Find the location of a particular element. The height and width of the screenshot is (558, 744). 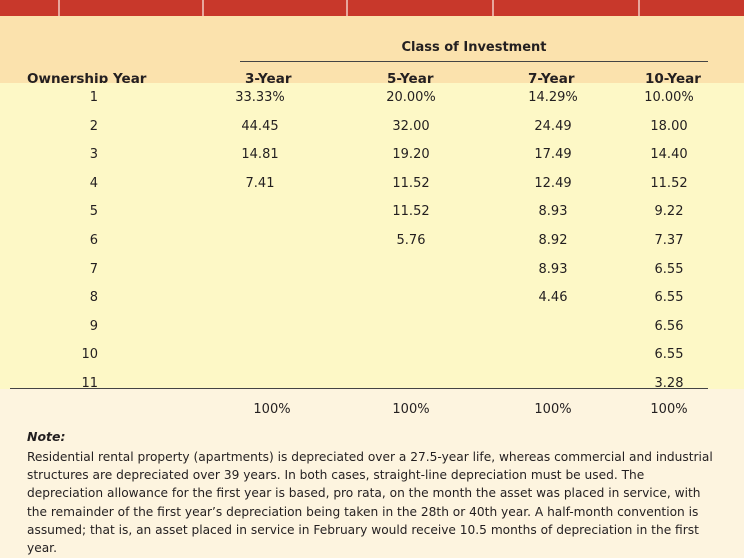

table-cell: 20.00% is located at coordinates (411, 97).